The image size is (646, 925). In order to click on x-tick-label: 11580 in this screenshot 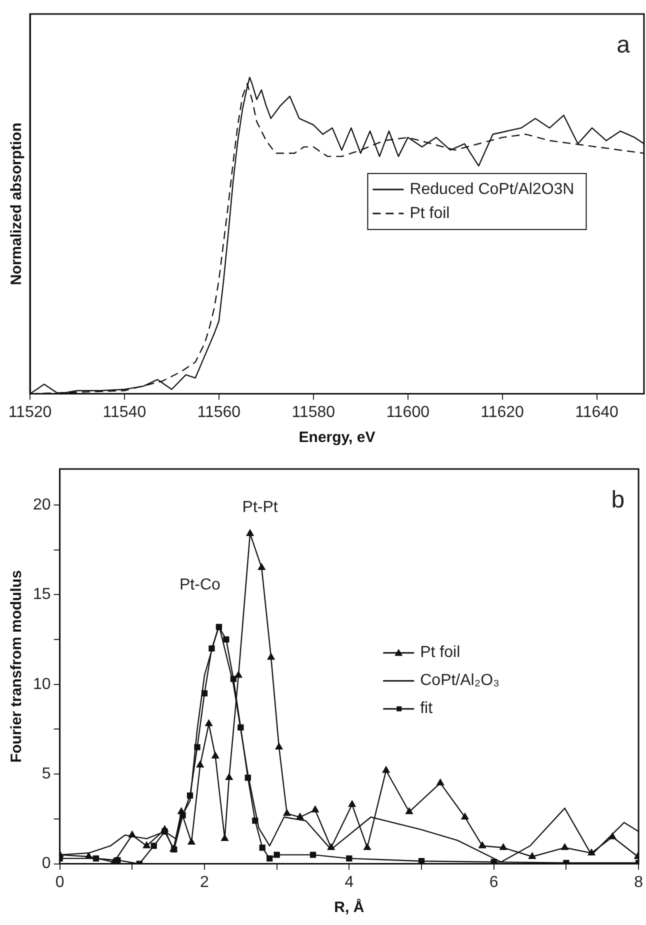, I will do `click(314, 412)`.